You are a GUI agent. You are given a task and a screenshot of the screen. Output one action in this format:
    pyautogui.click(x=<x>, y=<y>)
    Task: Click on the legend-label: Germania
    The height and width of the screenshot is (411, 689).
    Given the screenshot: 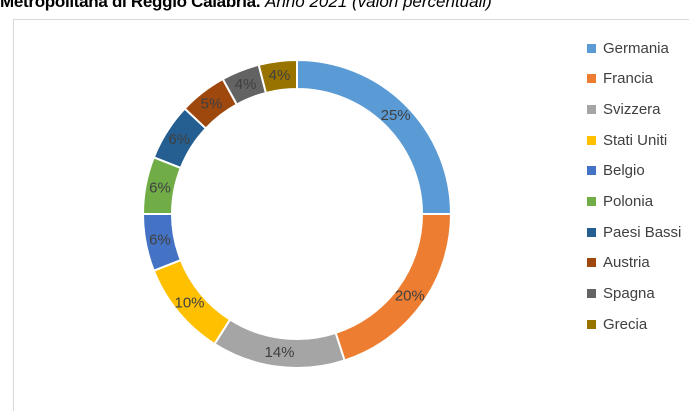 What is the action you would take?
    pyautogui.click(x=636, y=48)
    